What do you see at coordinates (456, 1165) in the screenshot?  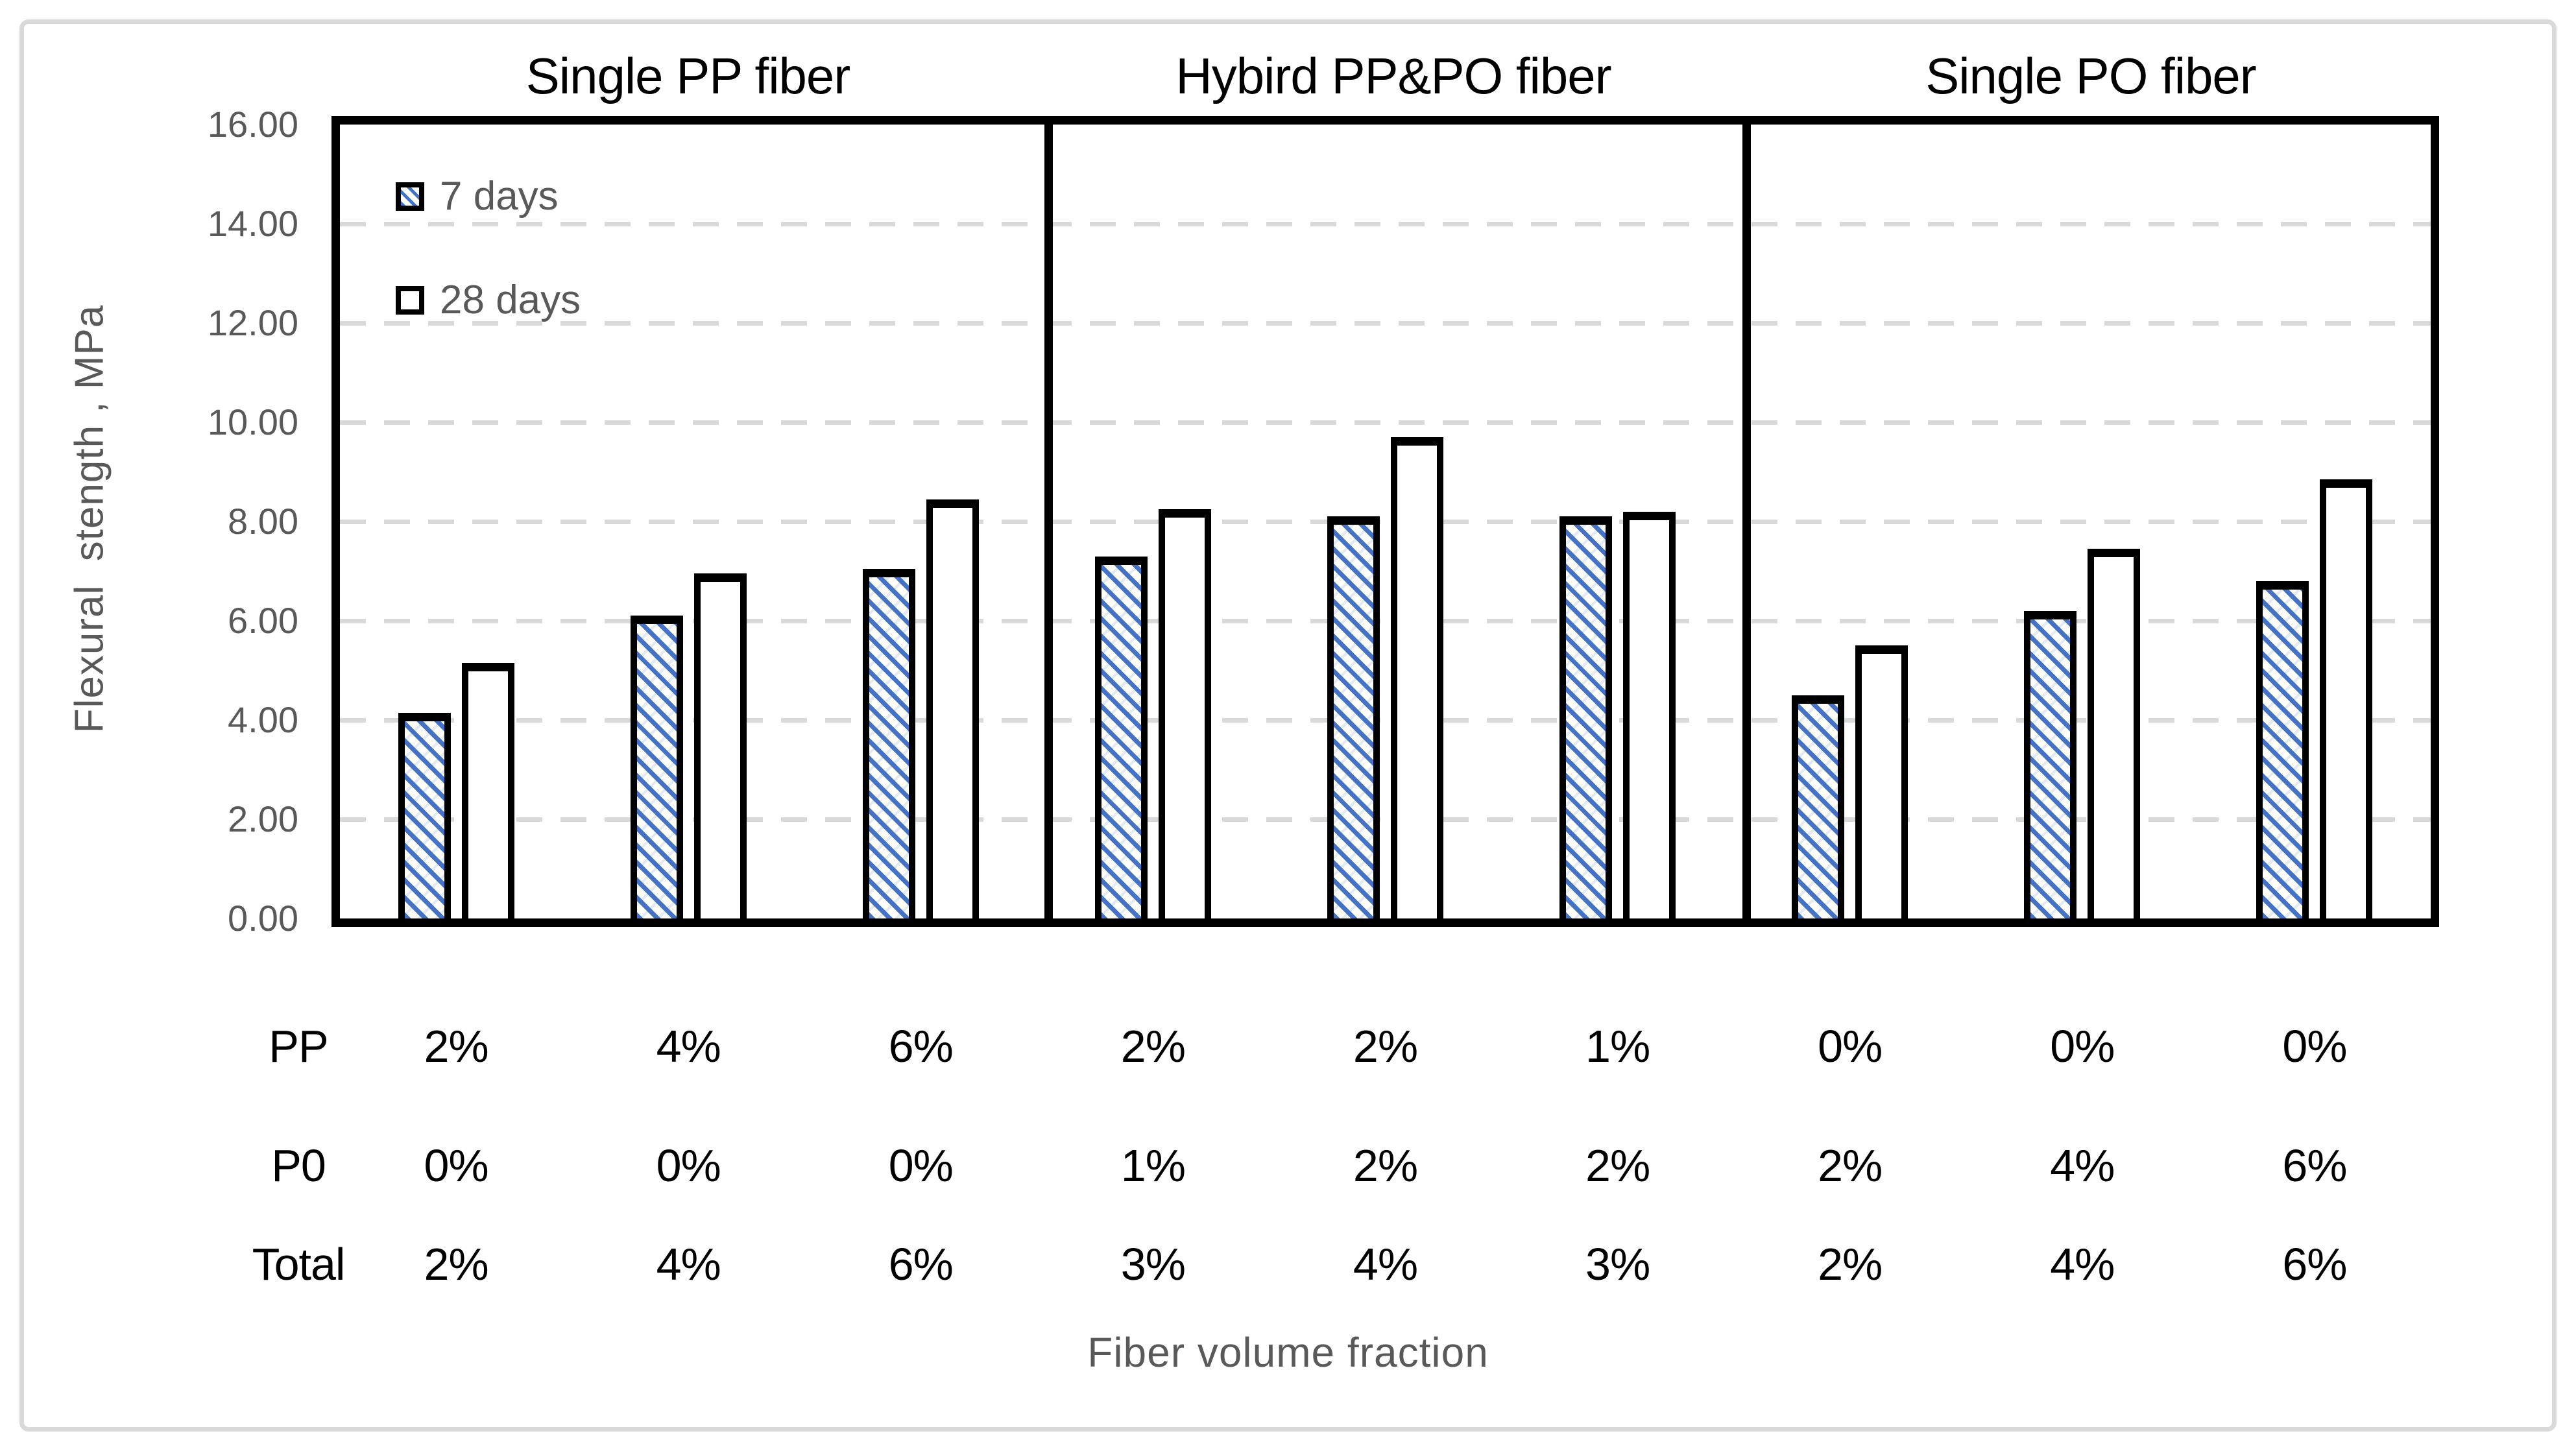 I see `table-cell-p0-1: 0%` at bounding box center [456, 1165].